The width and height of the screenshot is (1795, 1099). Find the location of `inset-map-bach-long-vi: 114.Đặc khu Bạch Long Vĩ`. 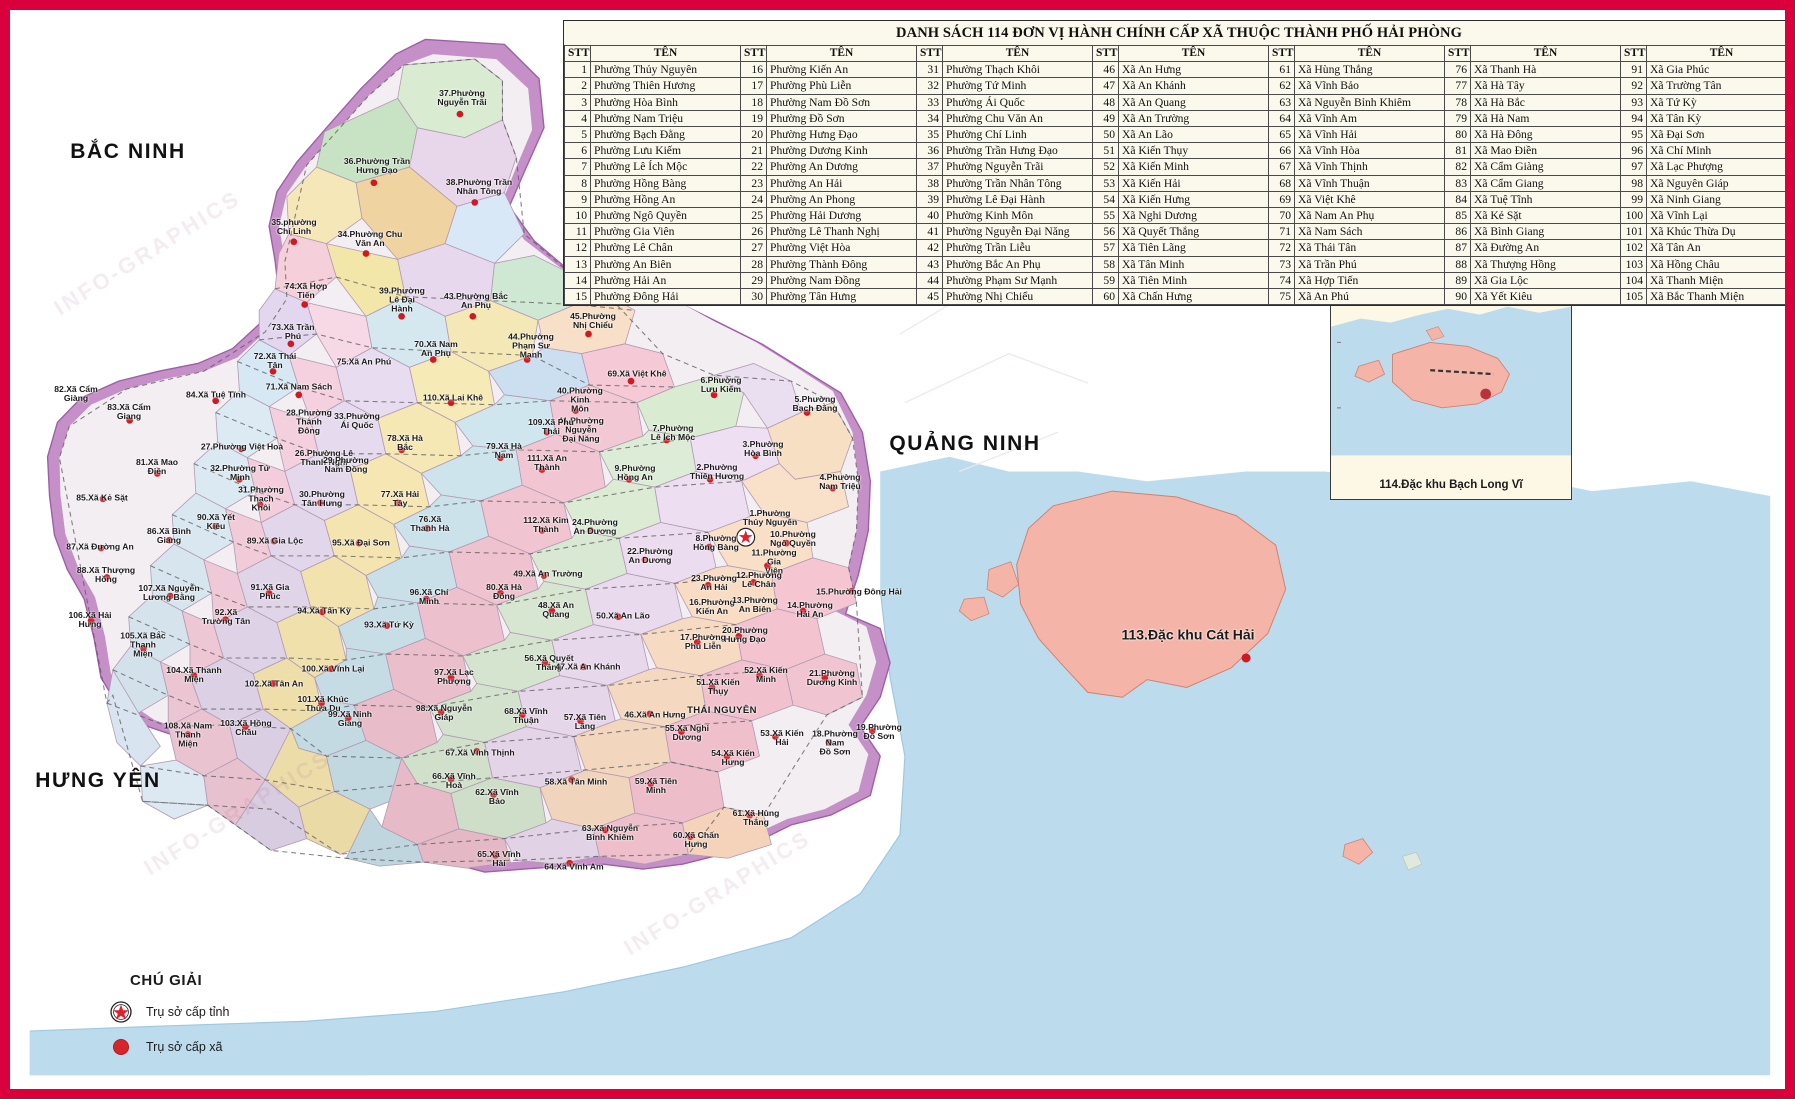

inset-map-bach-long-vi: 114.Đặc khu Bạch Long Vĩ is located at coordinates (1451, 389).